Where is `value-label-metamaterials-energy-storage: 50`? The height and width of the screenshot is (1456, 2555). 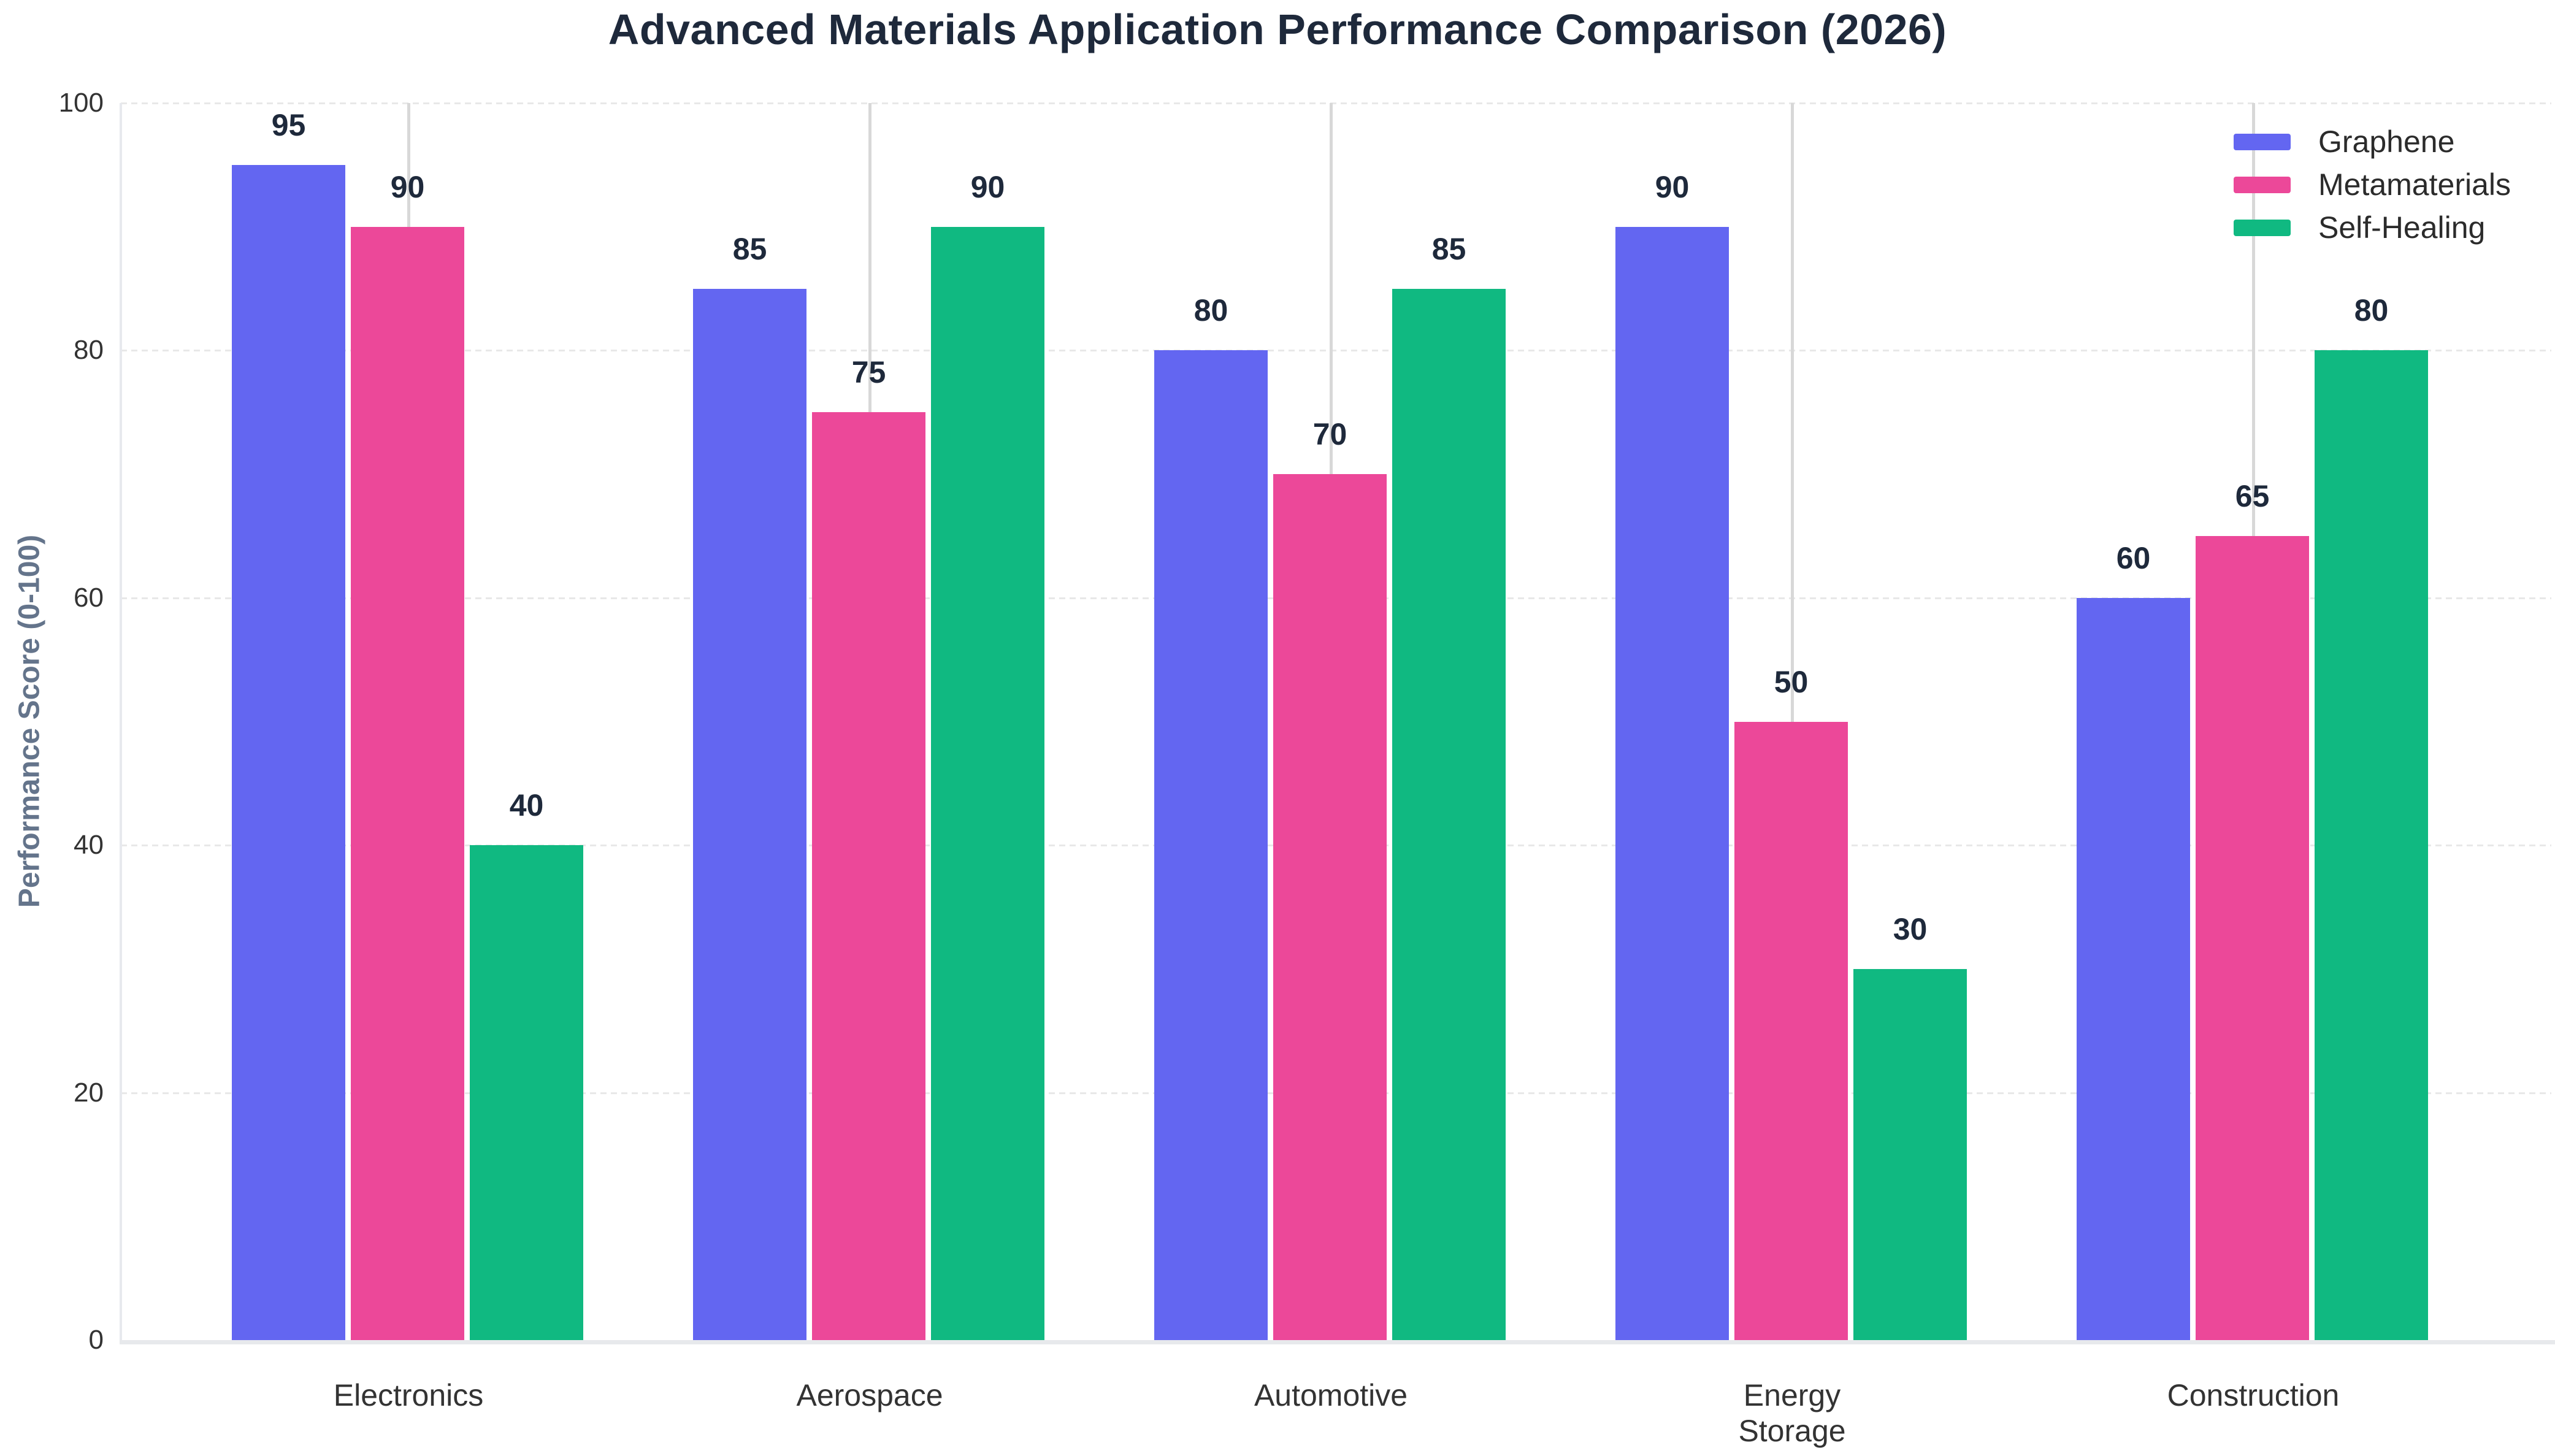 value-label-metamaterials-energy-storage: 50 is located at coordinates (1791, 681).